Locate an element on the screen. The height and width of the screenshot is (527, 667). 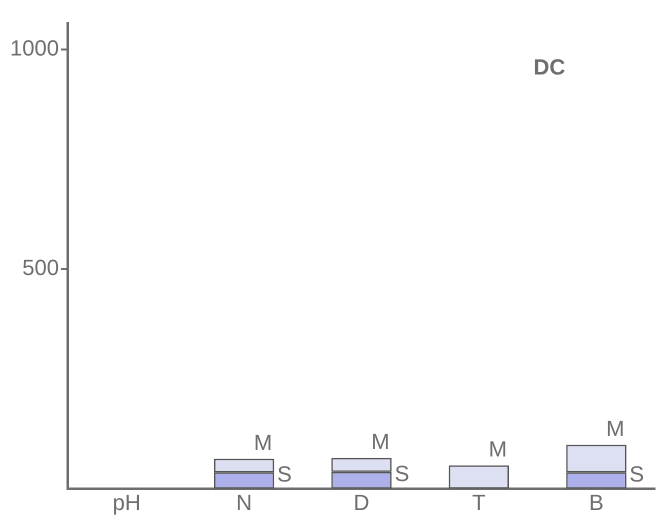
x-tick-label: D is located at coordinates (362, 502).